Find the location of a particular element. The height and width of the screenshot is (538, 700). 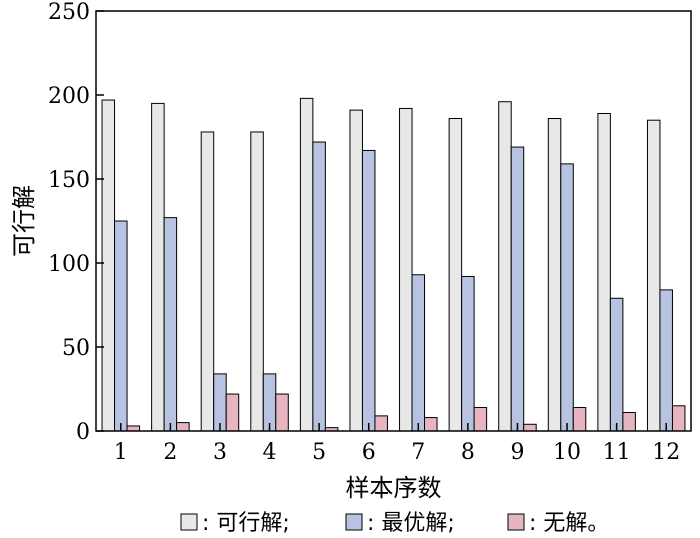

bar-最优解-7 is located at coordinates (418, 353).